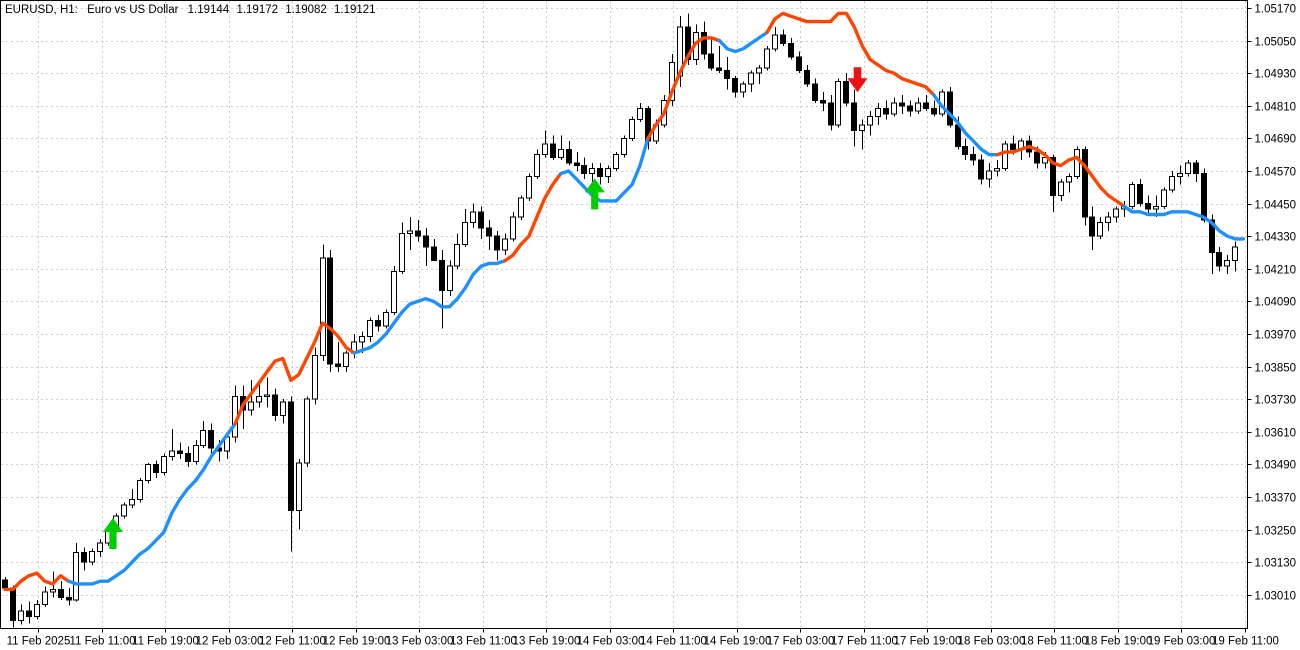  I want to click on time-axis-label: 13 Feb 03:00, so click(420, 642).